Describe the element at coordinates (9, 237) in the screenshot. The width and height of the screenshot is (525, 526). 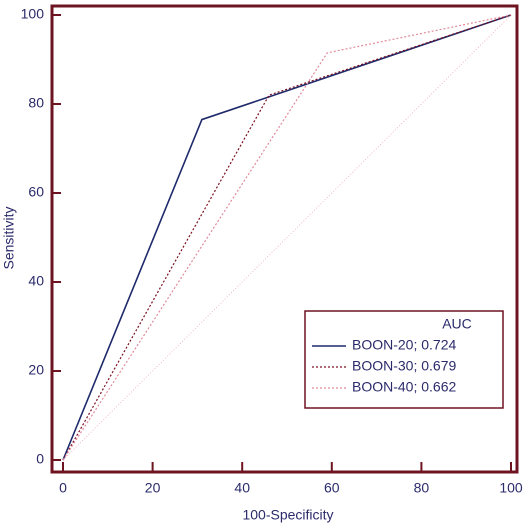
I see `y-axis-label: Sensitivity` at that location.